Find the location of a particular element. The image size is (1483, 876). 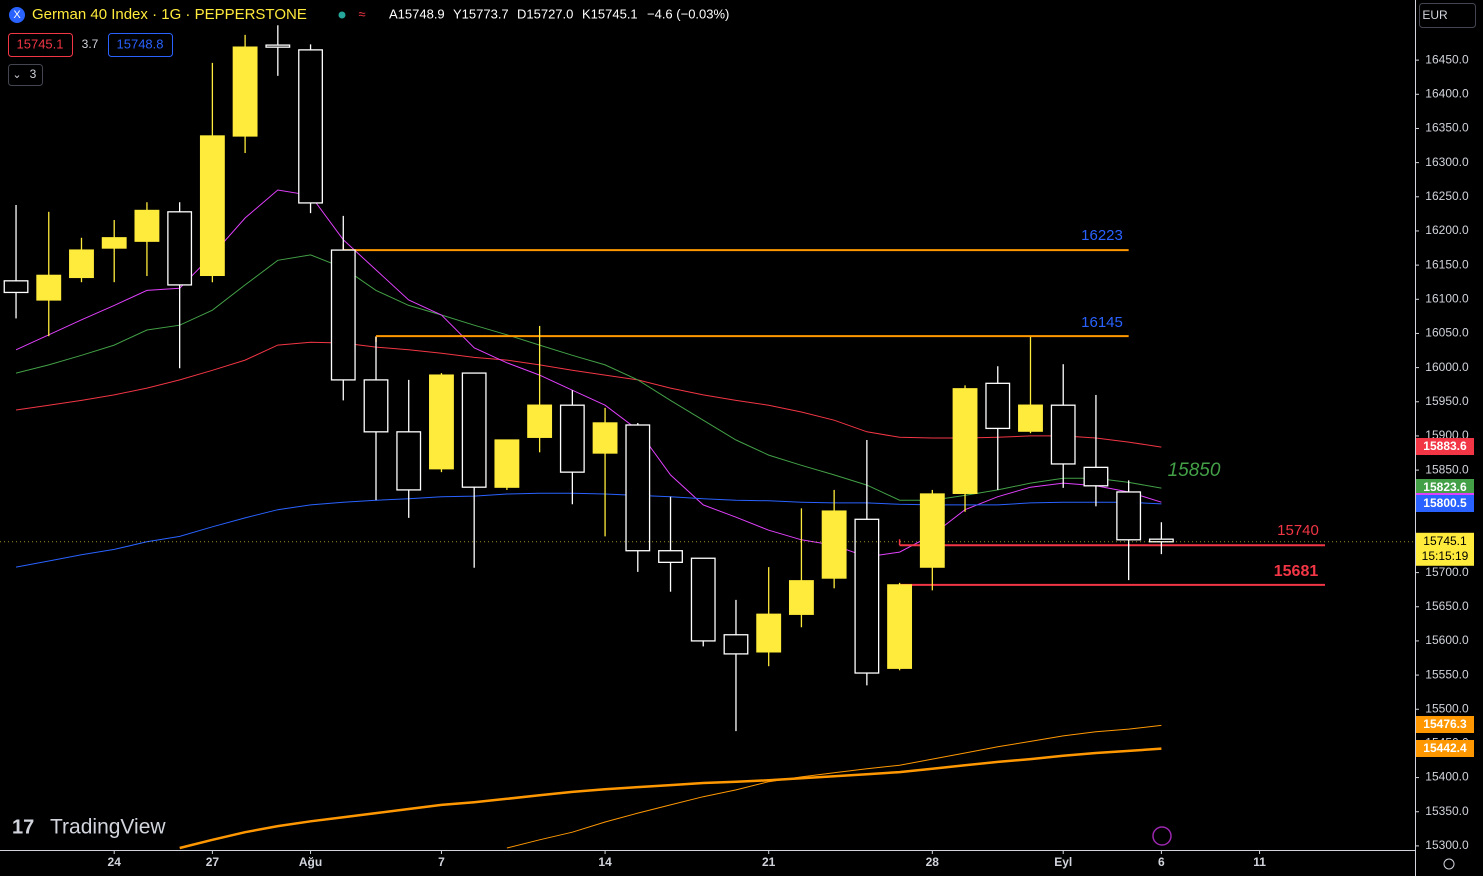

y-tick-label: 16450.0 is located at coordinates (1447, 59).